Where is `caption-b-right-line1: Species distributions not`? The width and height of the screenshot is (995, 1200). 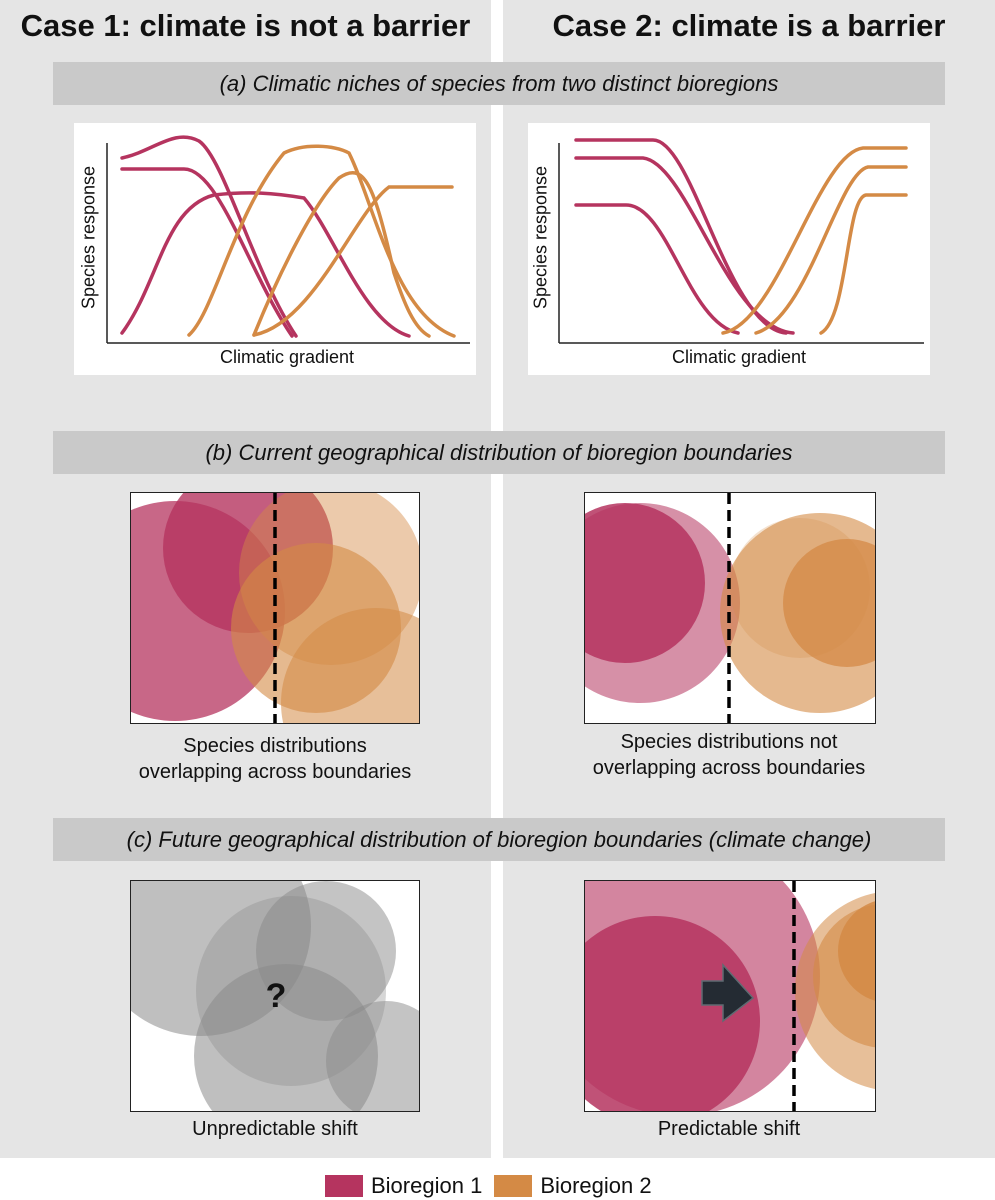 caption-b-right-line1: Species distributions not is located at coordinates (729, 742).